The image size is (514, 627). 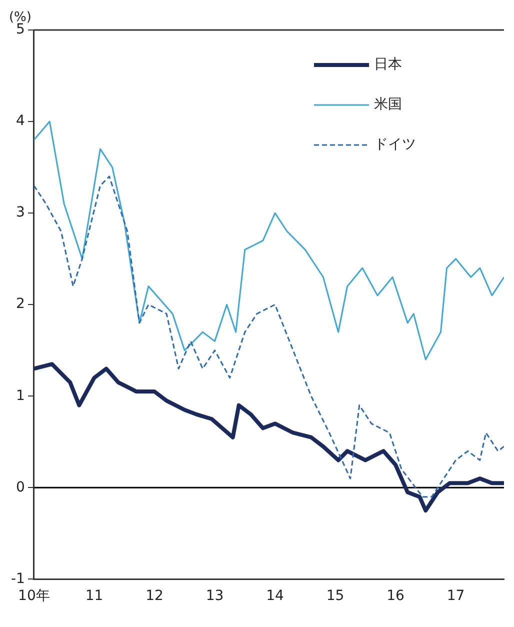 What do you see at coordinates (21, 121) in the screenshot?
I see `y-tick-label: 4` at bounding box center [21, 121].